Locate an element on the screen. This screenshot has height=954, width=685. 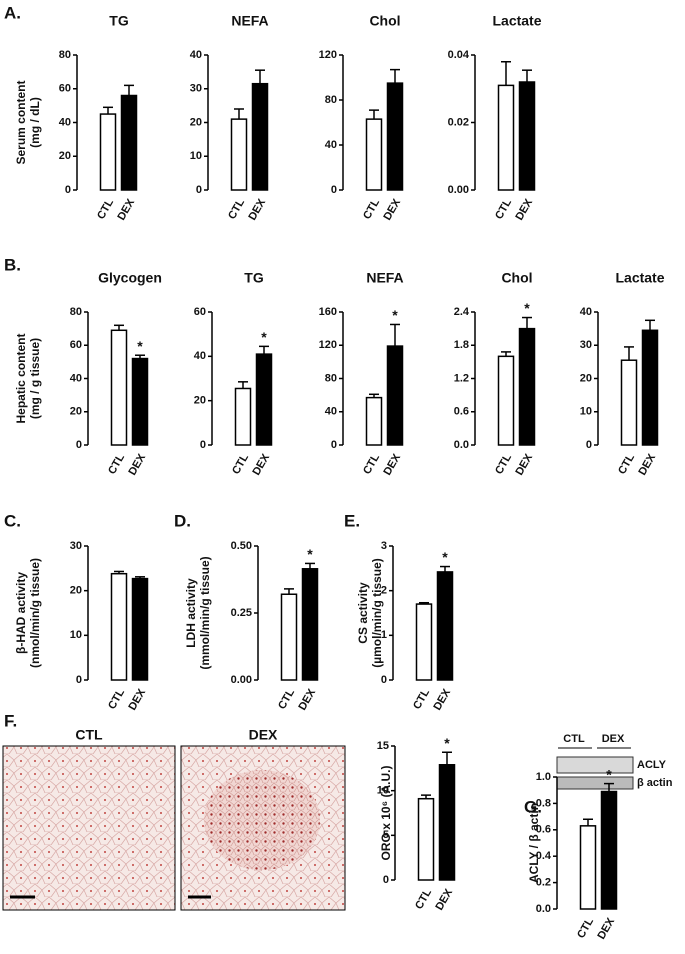
blot-group: CTL is located at coordinates (574, 739).